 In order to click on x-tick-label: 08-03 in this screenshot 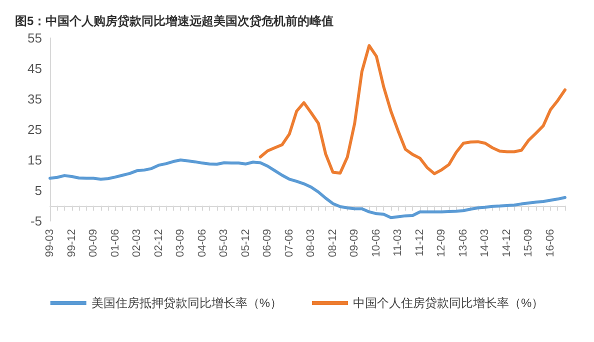, I will do `click(311, 243)`.